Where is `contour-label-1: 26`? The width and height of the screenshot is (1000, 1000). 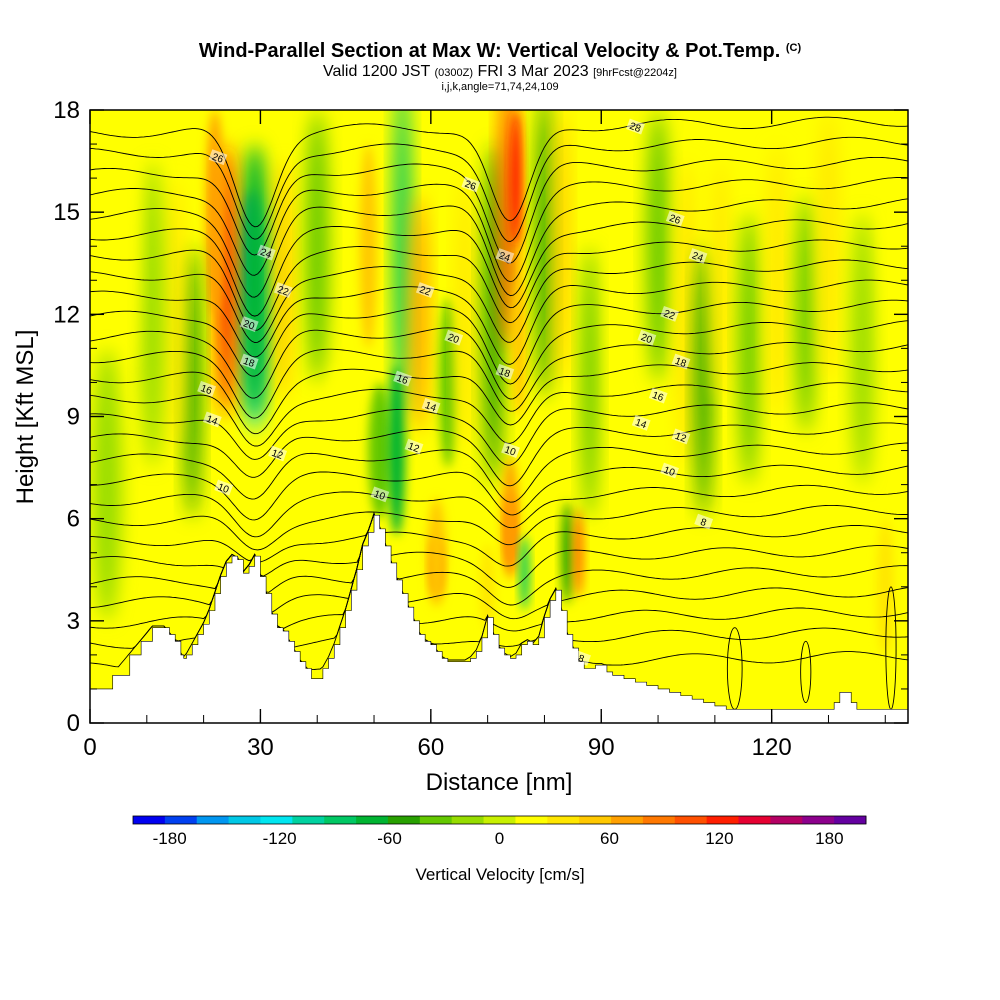
contour-label-1: 26 is located at coordinates (218, 157).